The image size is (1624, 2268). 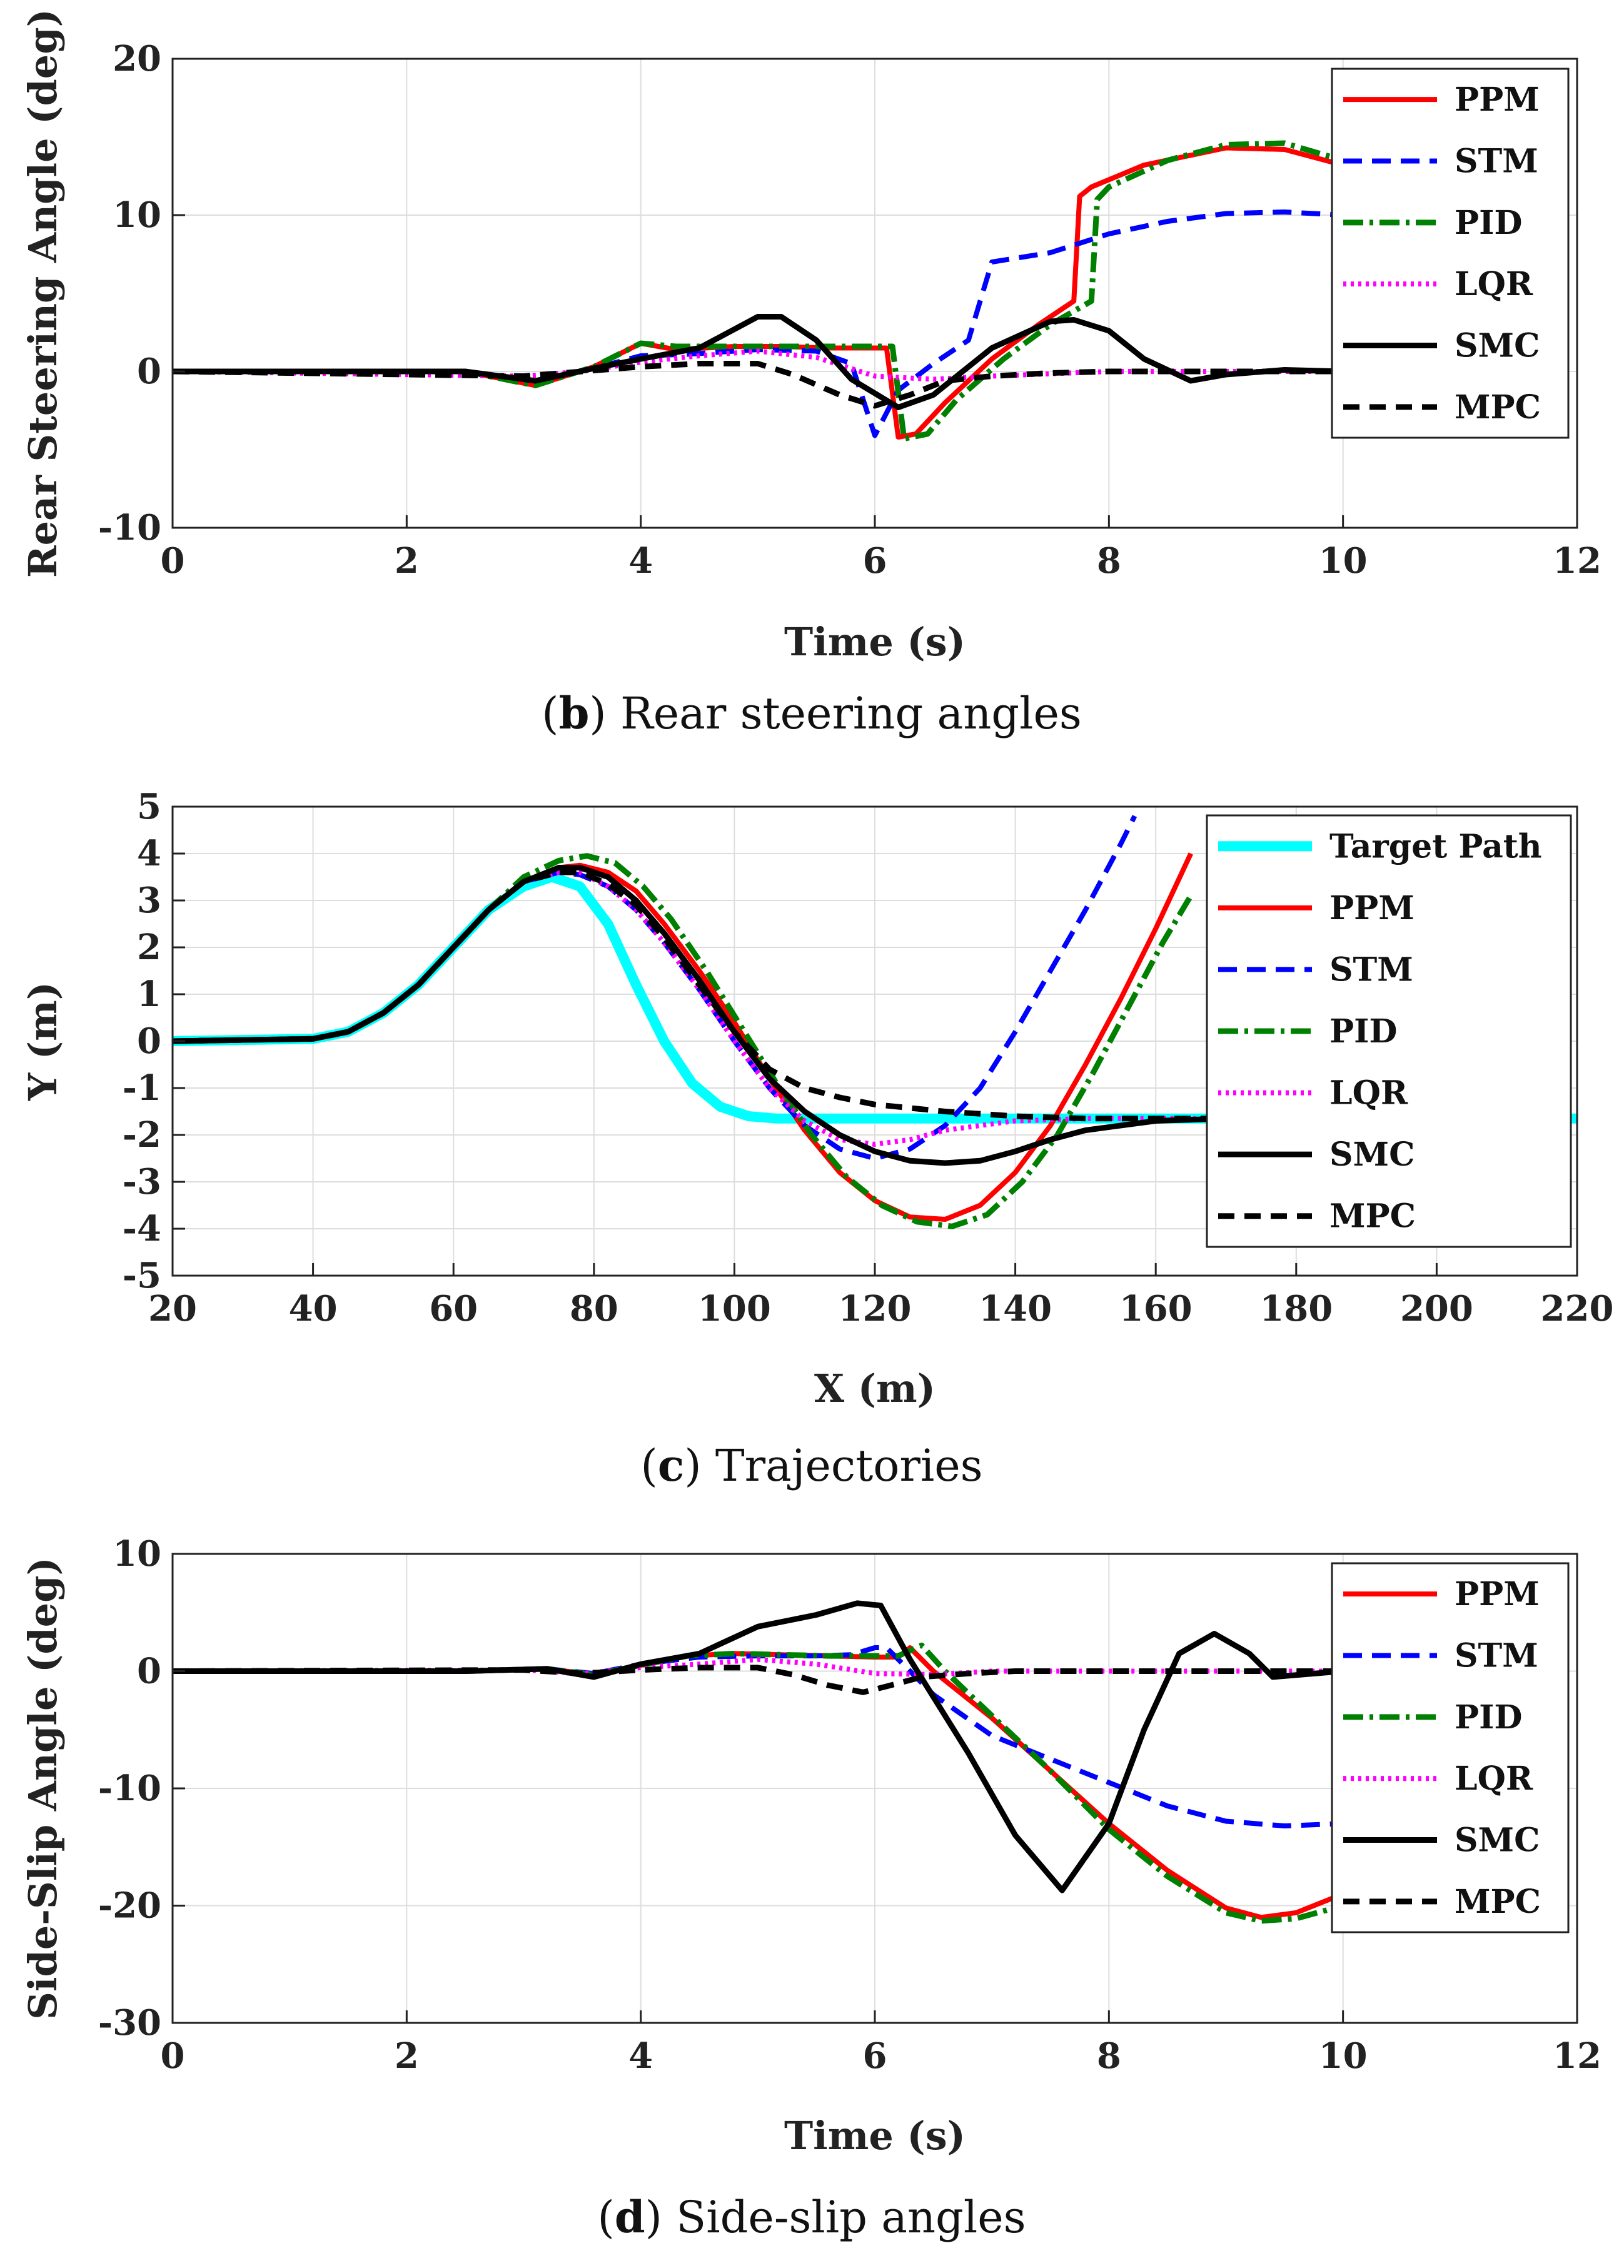 What do you see at coordinates (842, 1466) in the screenshot?
I see `panel-c-caption-text: Trajectories` at bounding box center [842, 1466].